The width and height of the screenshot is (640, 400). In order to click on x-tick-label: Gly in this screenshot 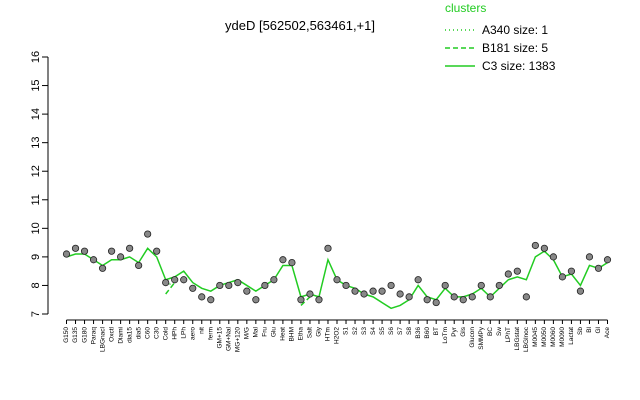, I will do `click(319, 331)`.